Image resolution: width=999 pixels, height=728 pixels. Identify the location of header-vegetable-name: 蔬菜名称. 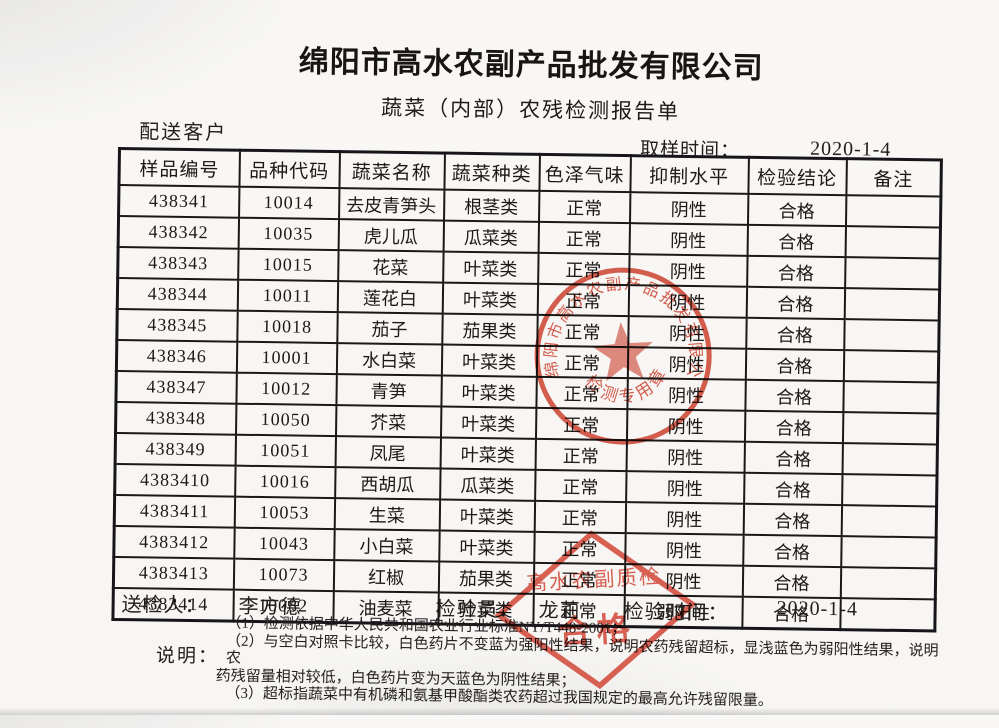
(391, 170).